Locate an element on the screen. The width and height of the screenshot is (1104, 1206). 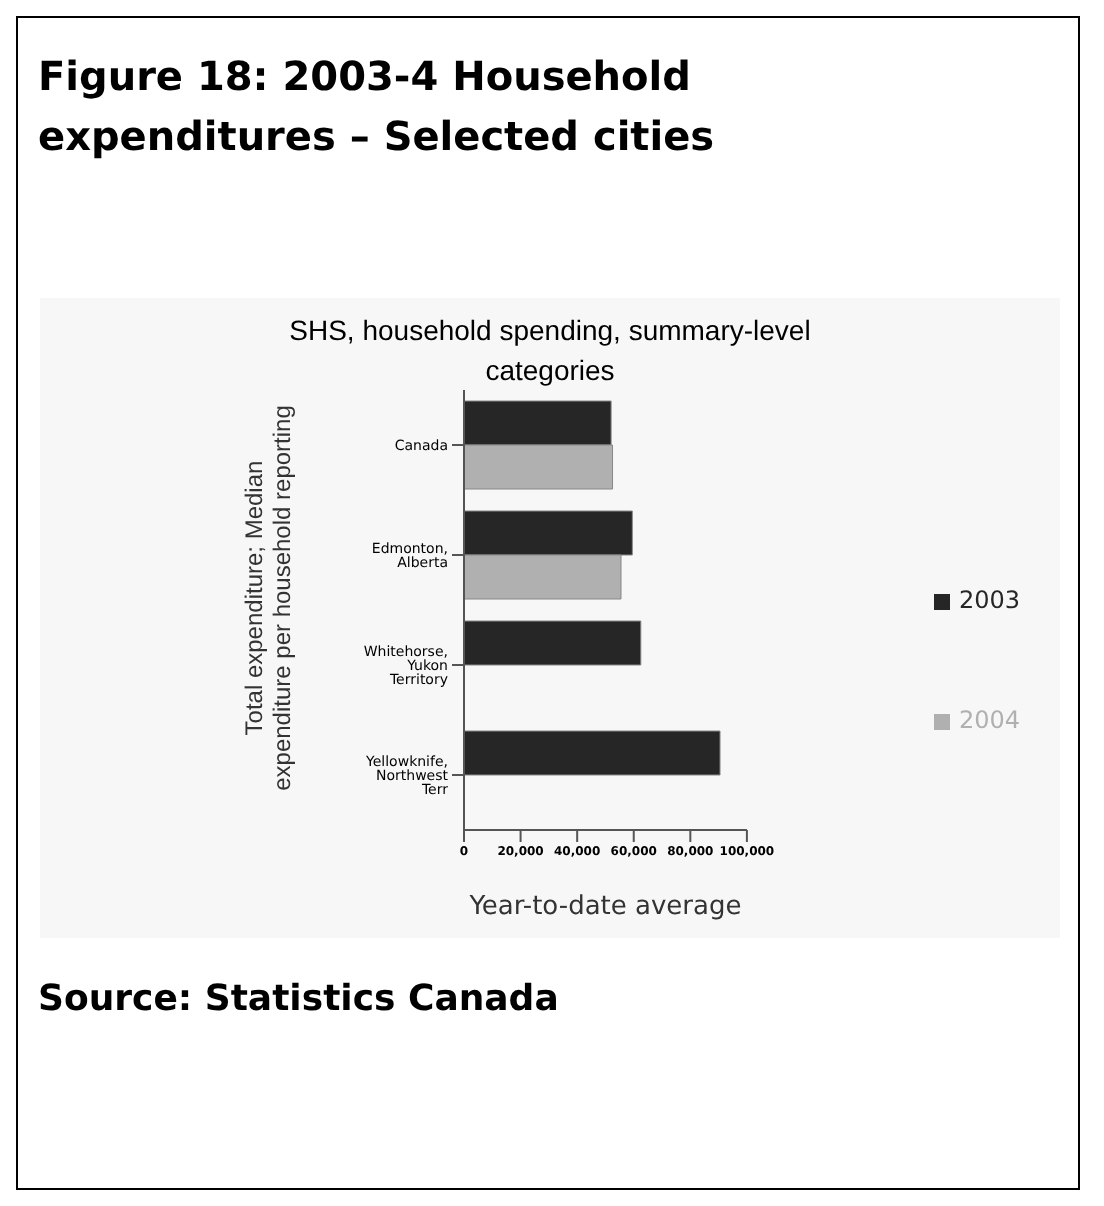
legend-label: 2004 is located at coordinates (989, 720).